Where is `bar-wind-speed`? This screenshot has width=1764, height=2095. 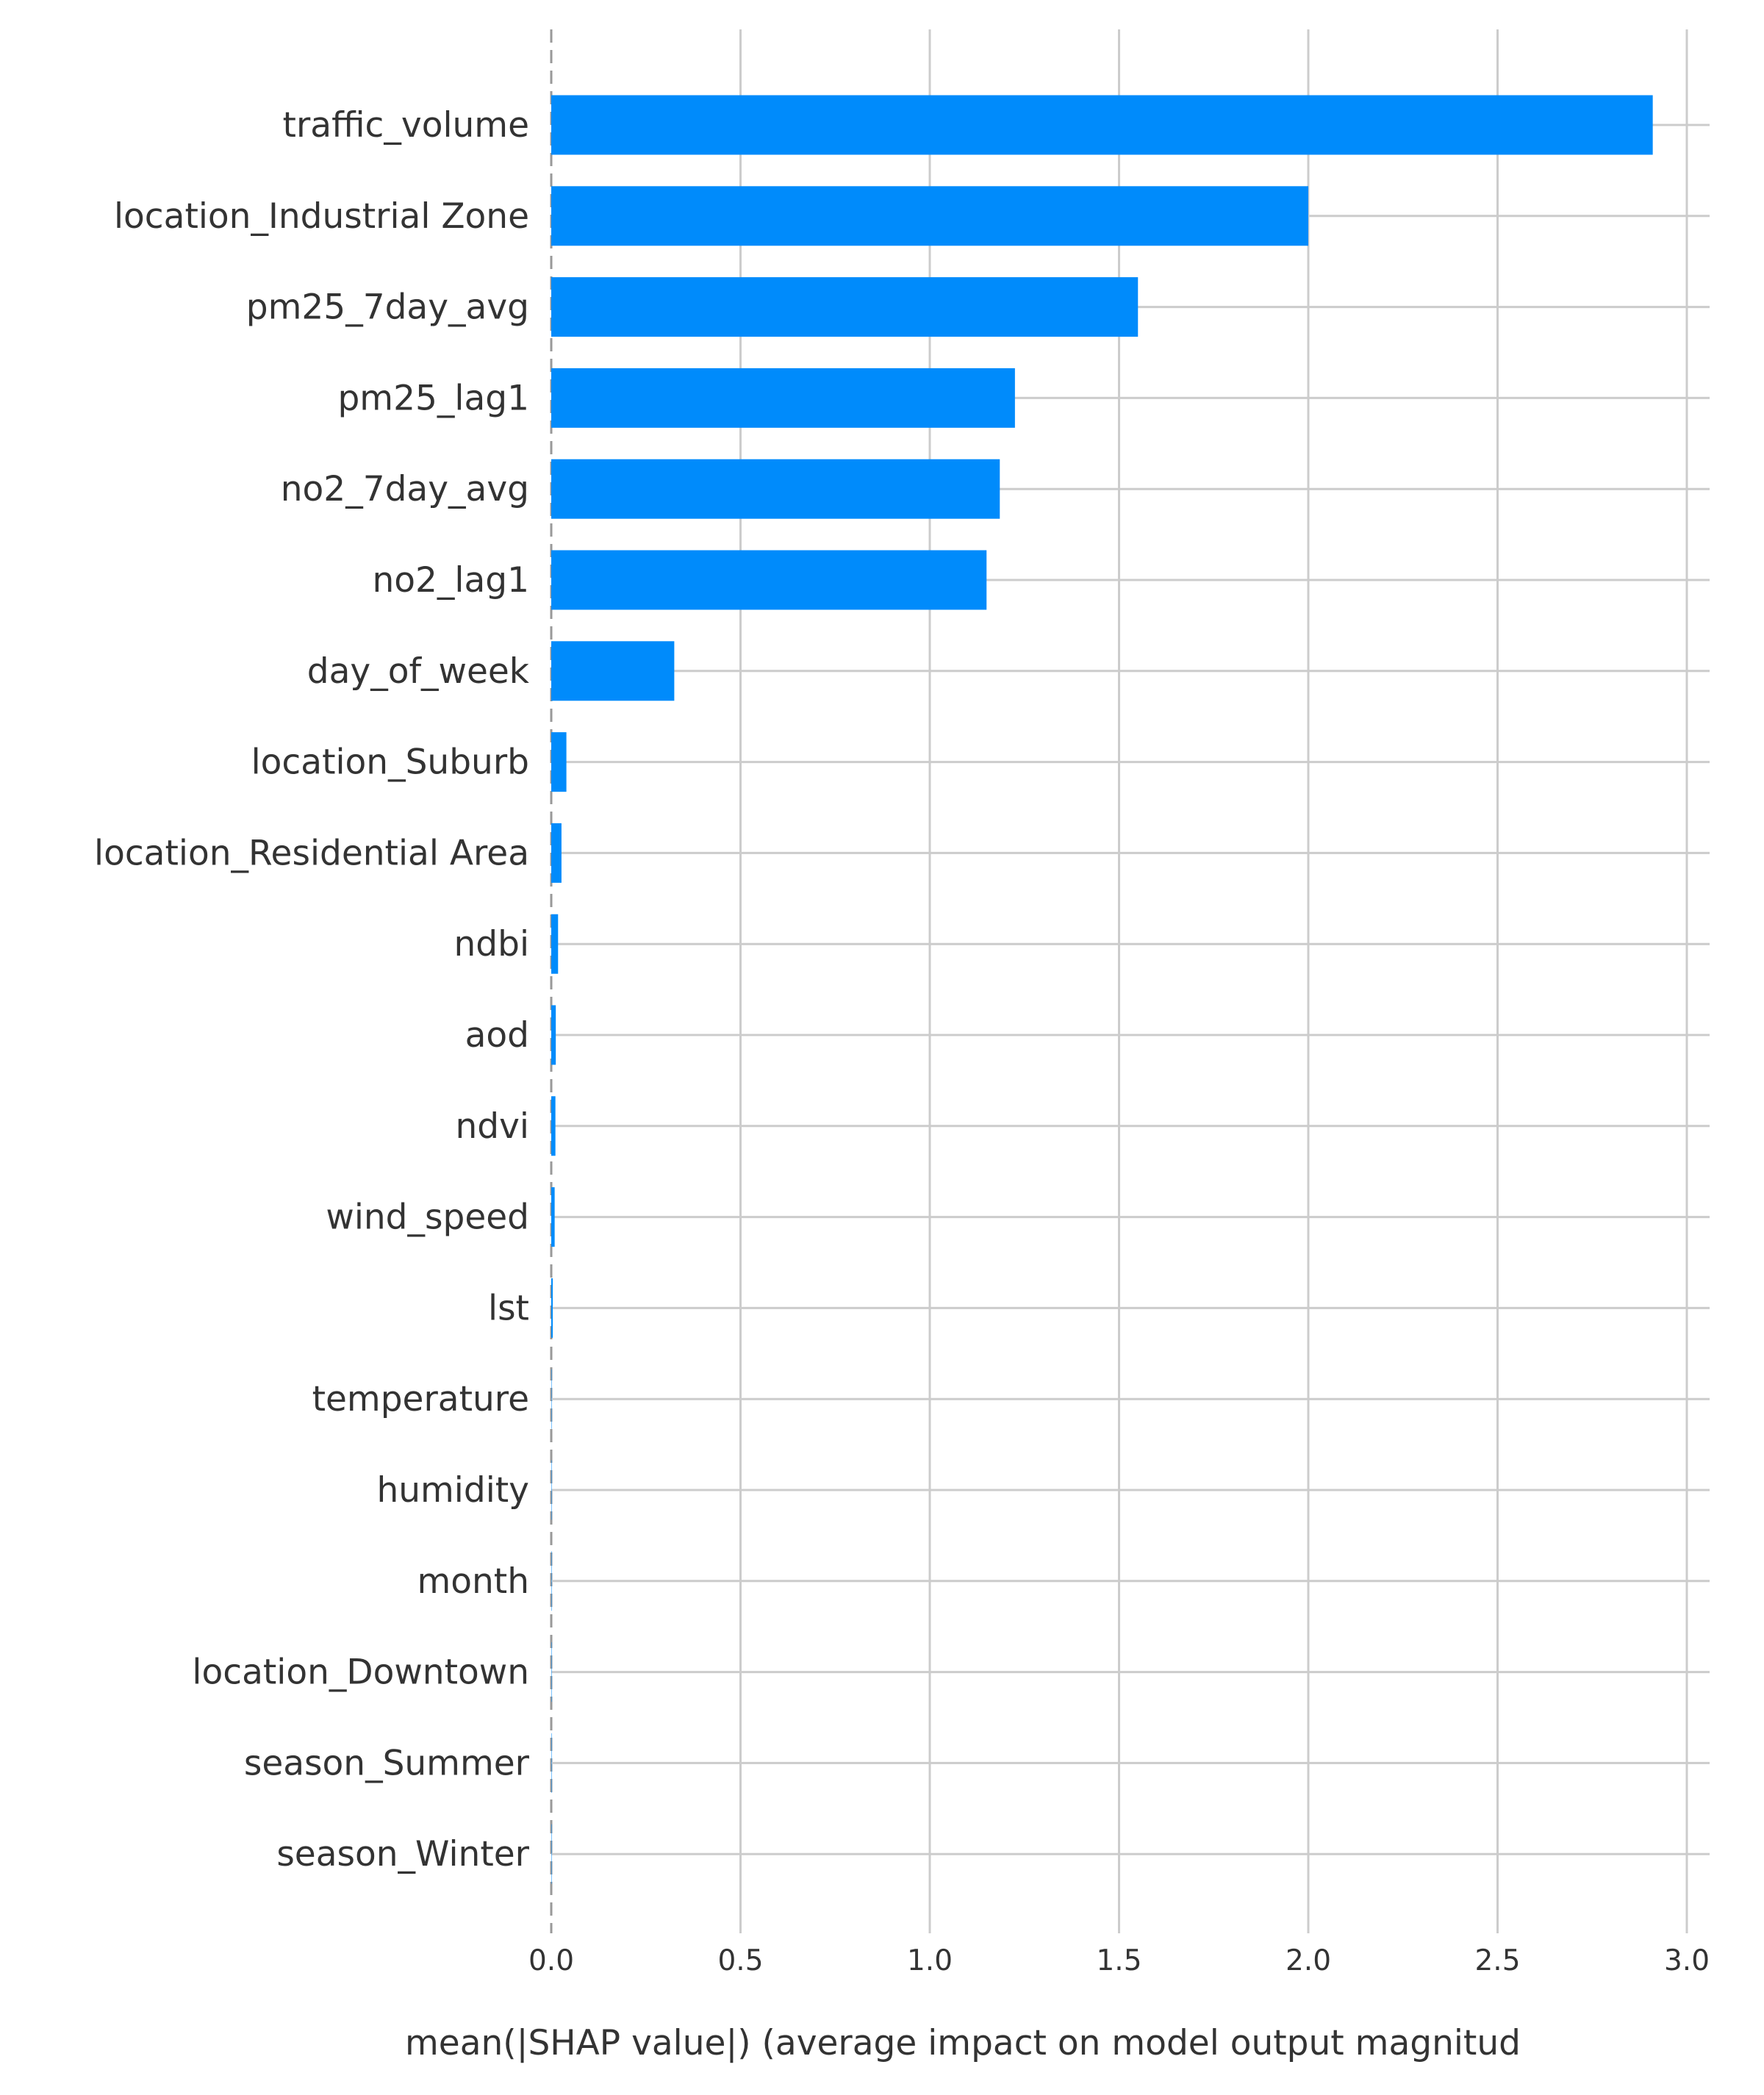
bar-wind-speed is located at coordinates (553, 1217).